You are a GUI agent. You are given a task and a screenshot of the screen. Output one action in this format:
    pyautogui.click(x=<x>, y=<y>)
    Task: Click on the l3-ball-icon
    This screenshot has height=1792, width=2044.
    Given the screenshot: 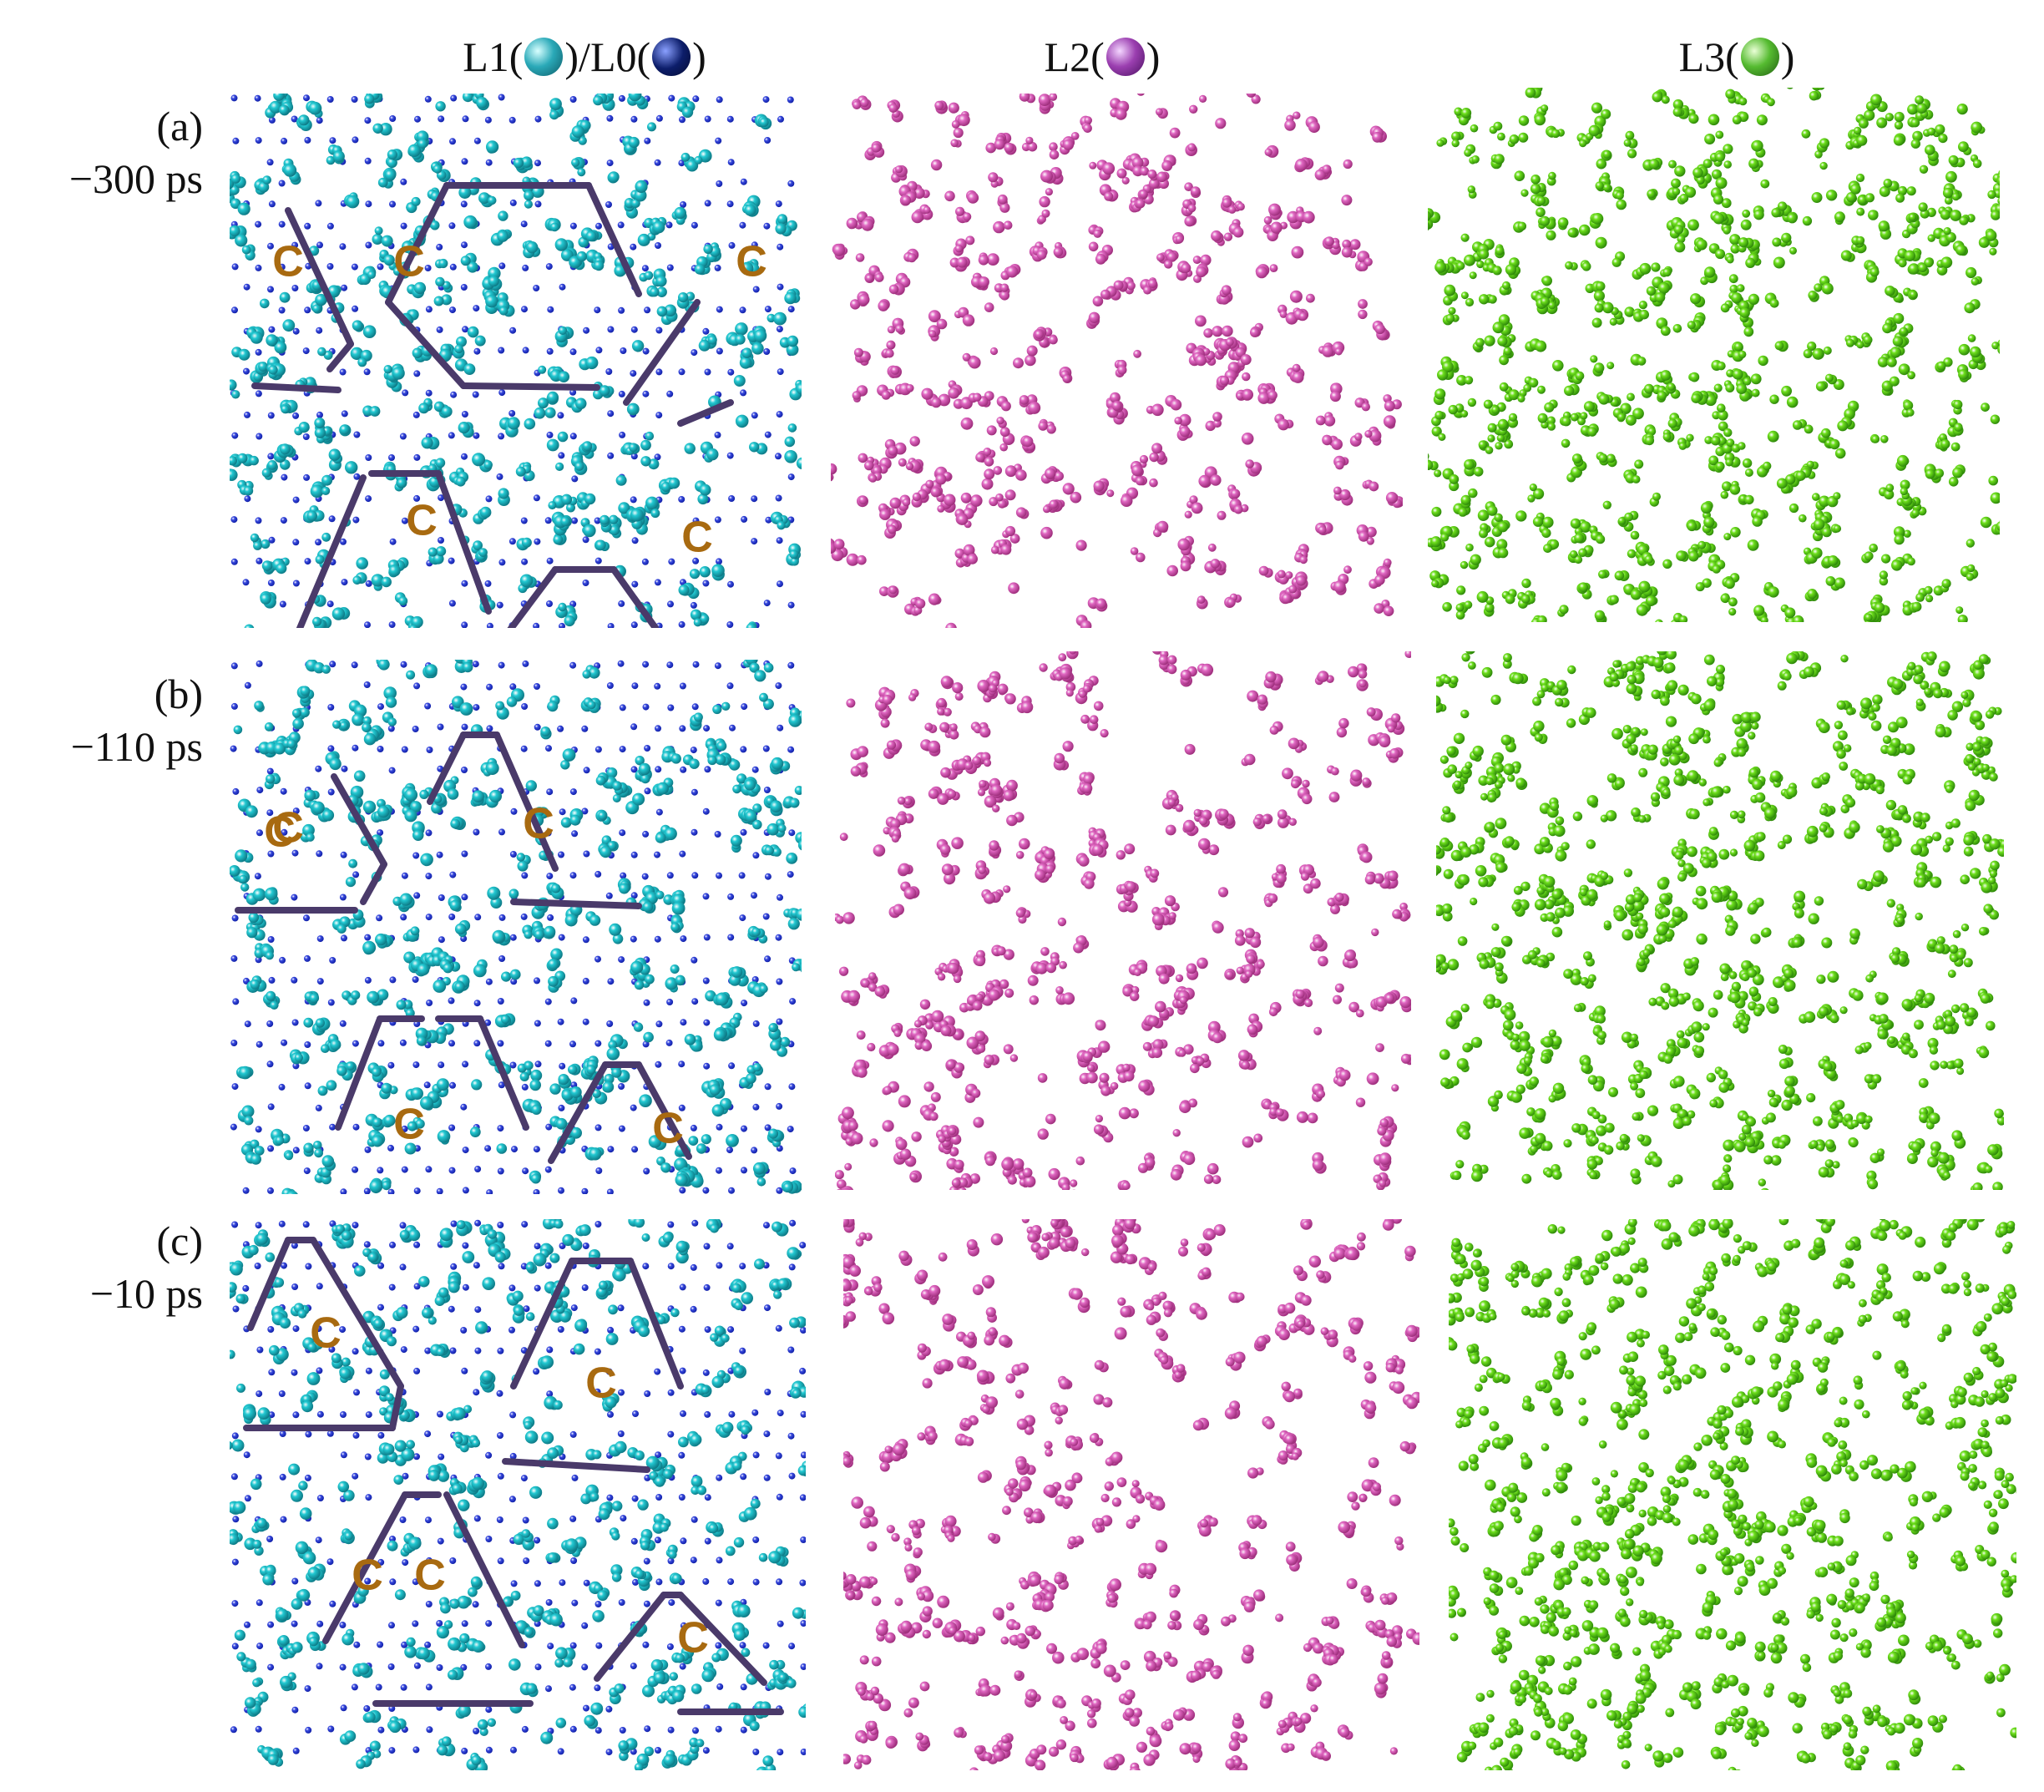 What is the action you would take?
    pyautogui.click(x=1759, y=57)
    